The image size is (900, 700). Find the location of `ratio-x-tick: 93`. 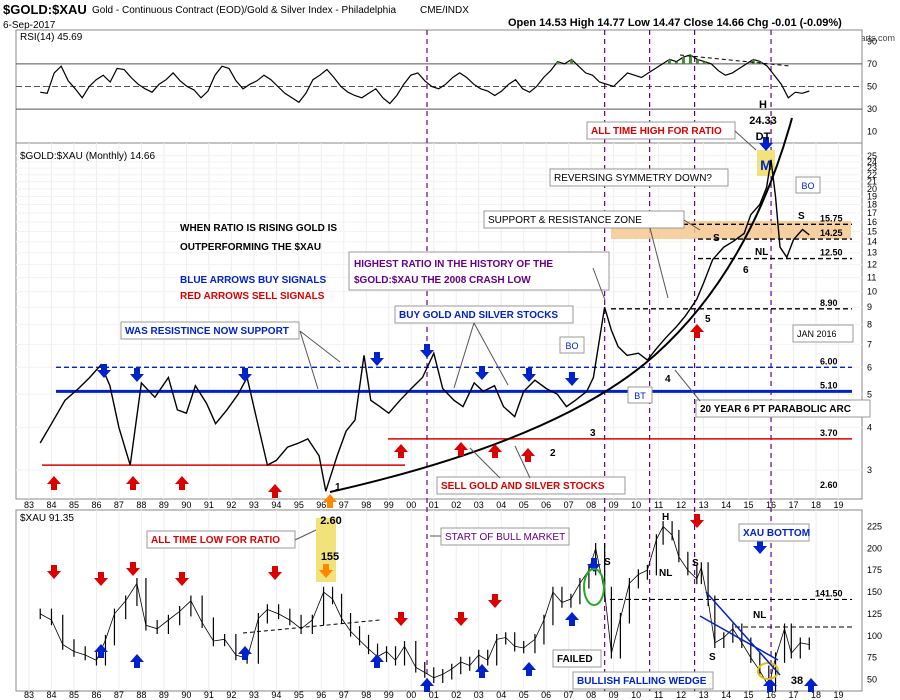

ratio-x-tick: 93 is located at coordinates (254, 505).